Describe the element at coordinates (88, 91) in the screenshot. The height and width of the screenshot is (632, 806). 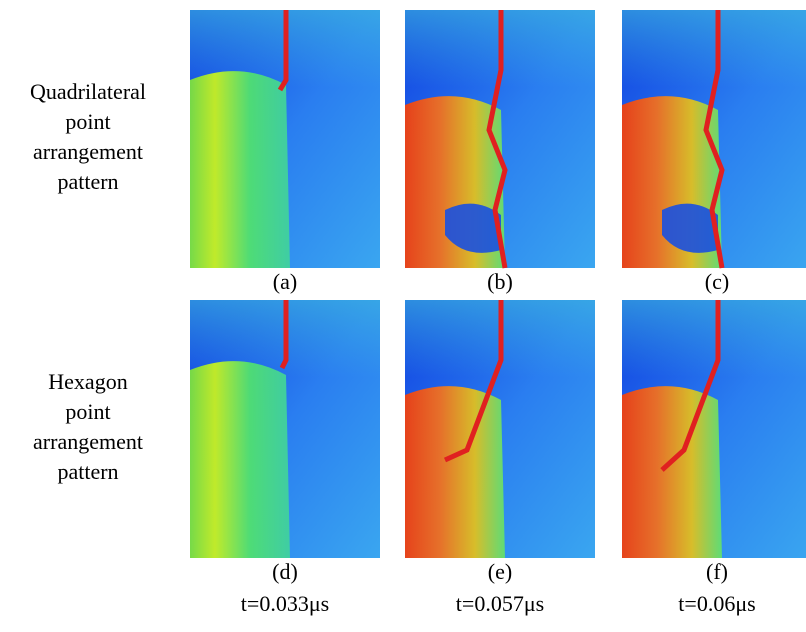
I see `row-label: Quadrilateral` at that location.